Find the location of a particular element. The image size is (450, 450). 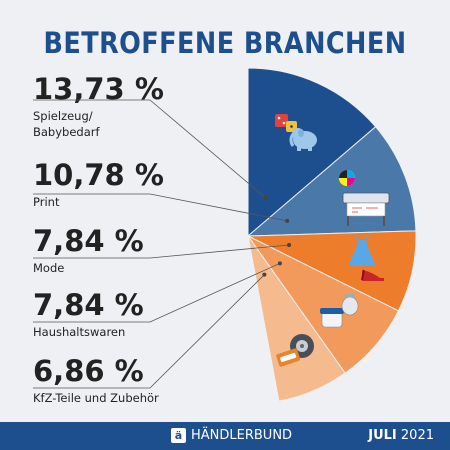

shoe-icon is located at coordinates (372, 275).